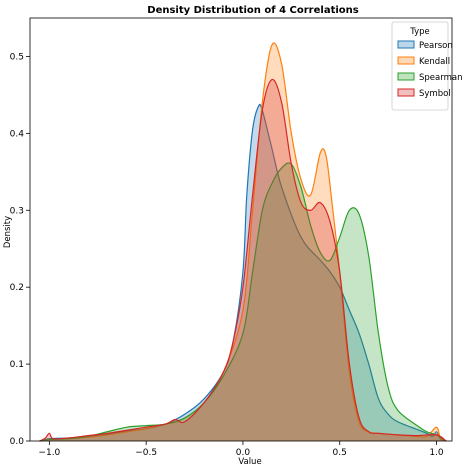  What do you see at coordinates (406, 92) in the screenshot?
I see `legend-swatch-symbol` at bounding box center [406, 92].